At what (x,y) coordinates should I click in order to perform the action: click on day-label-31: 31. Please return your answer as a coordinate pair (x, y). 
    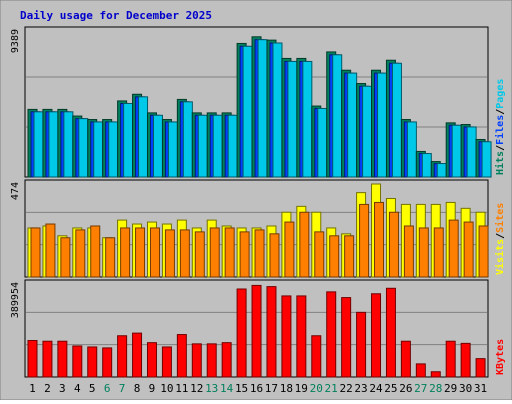
    Looking at the image, I should click on (480, 388).